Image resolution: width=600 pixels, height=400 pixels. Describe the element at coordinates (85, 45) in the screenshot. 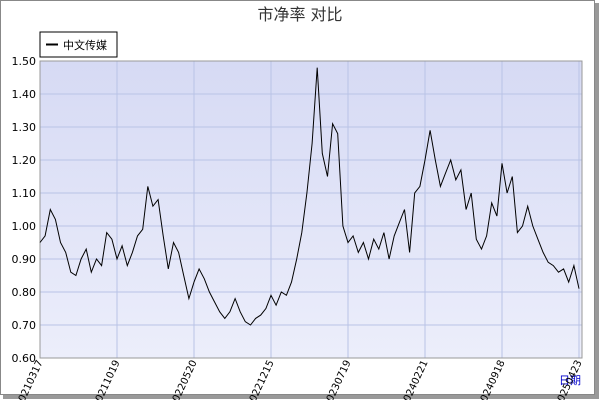

I see `legend-label: 中文传媒` at that location.